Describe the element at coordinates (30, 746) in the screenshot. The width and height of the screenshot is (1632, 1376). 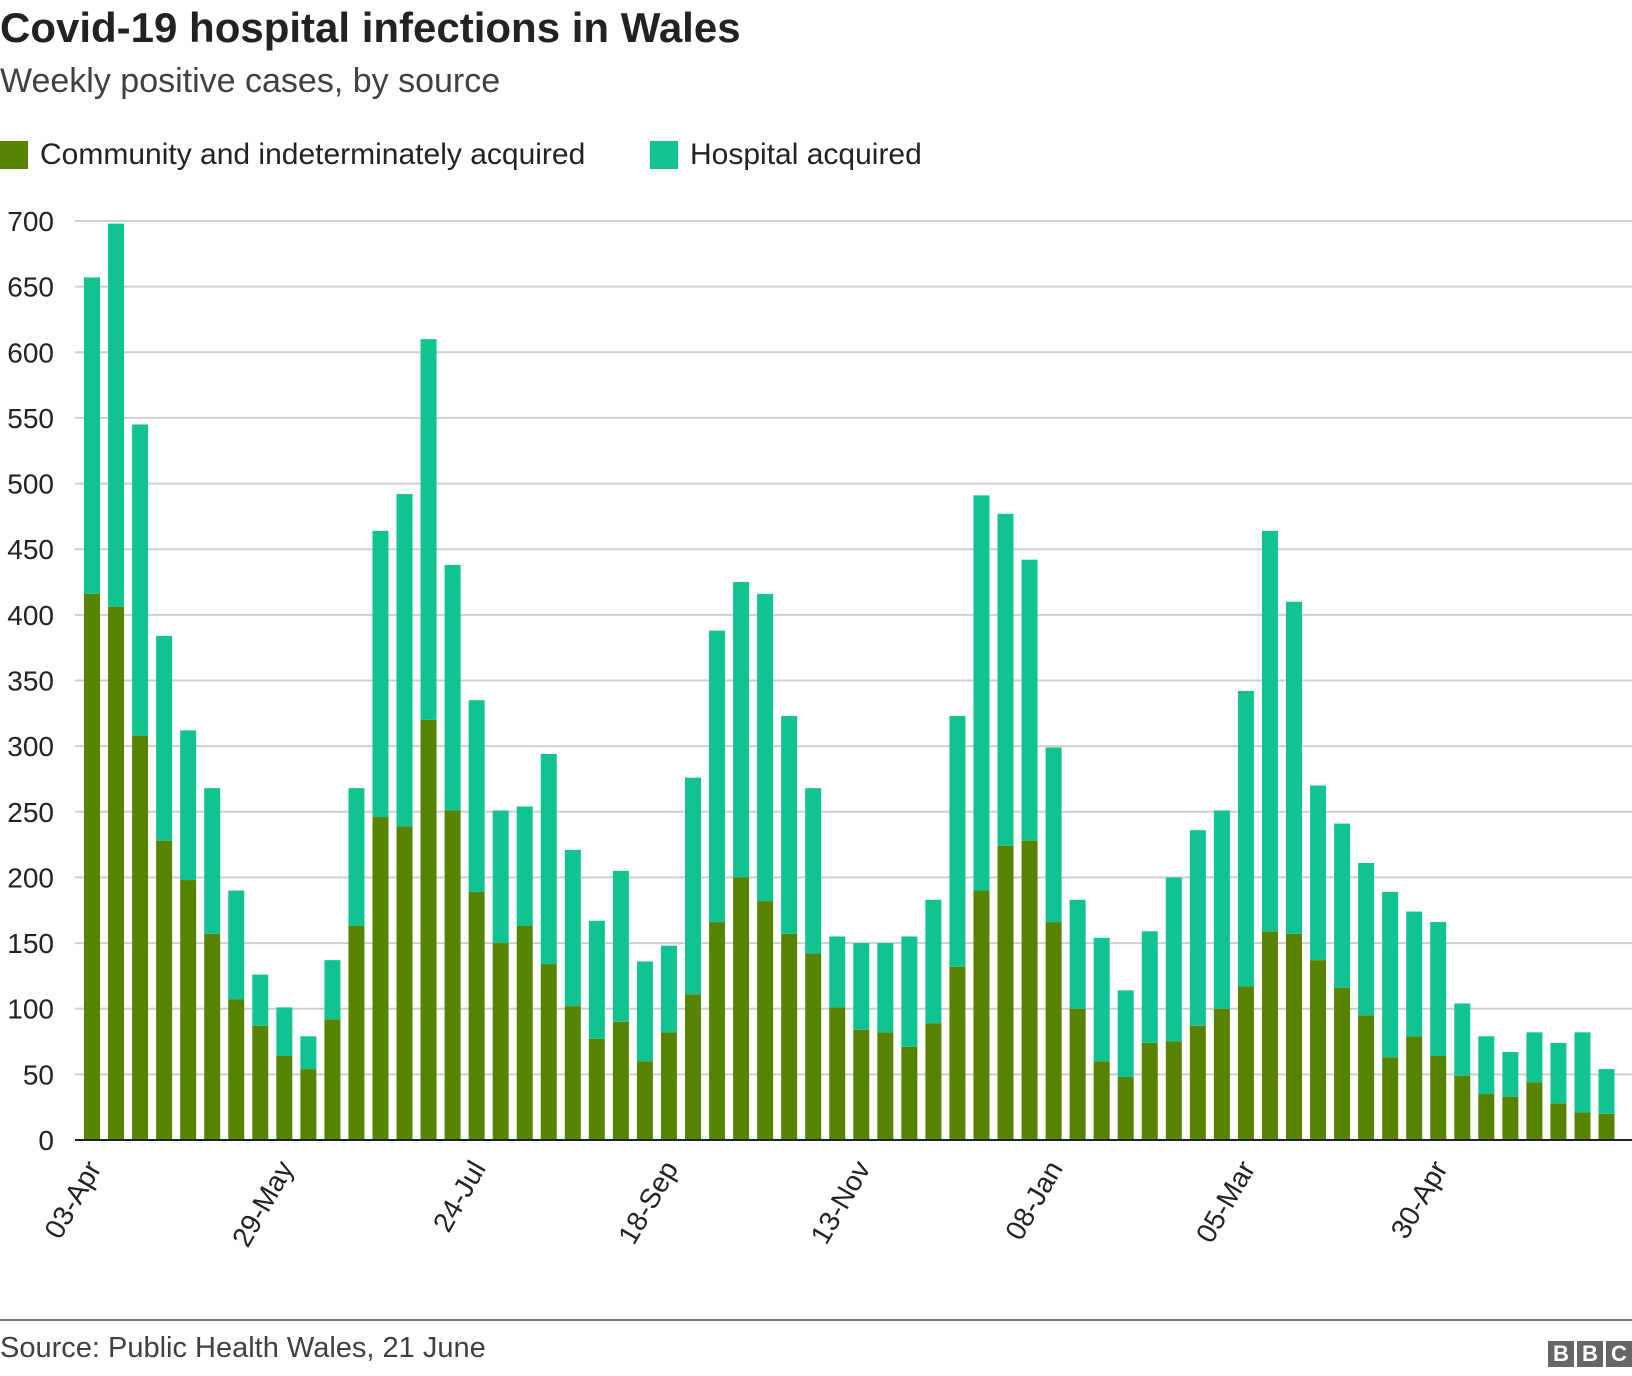
I see `y-tick-label: 300` at that location.